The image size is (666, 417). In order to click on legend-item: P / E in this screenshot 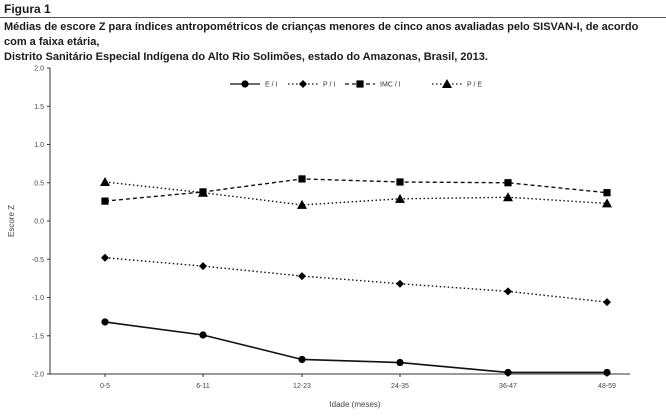, I will do `click(457, 84)`.